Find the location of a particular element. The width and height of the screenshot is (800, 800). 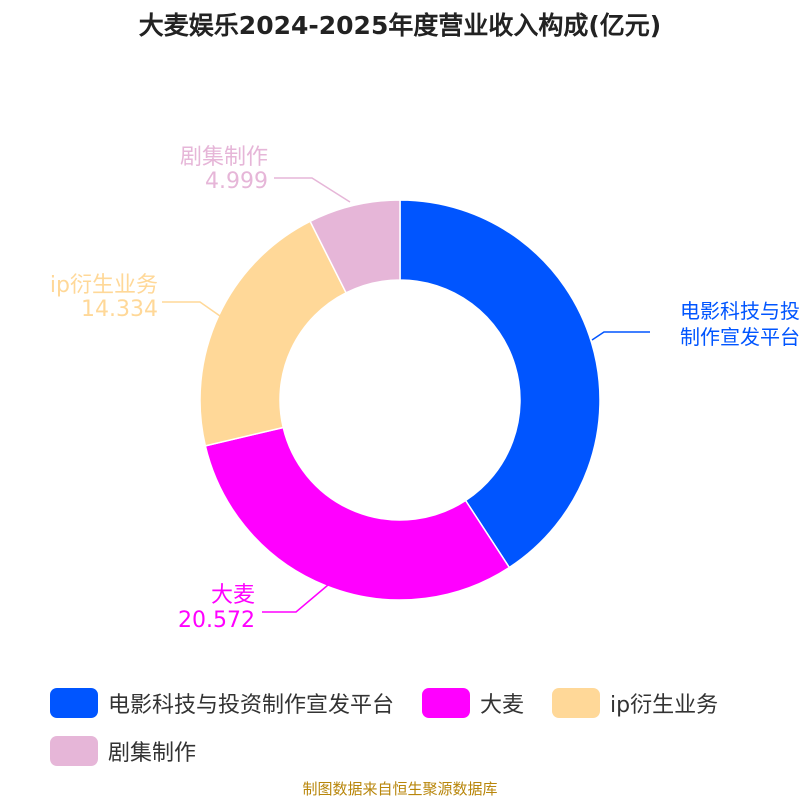

legend-item-3: 剧集制作 is located at coordinates (123, 751).